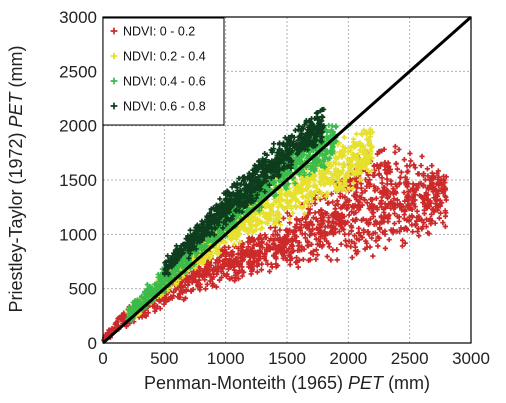 The image size is (506, 403). Describe the element at coordinates (83, 289) in the screenshot. I see `y-tick-label: 500` at that location.